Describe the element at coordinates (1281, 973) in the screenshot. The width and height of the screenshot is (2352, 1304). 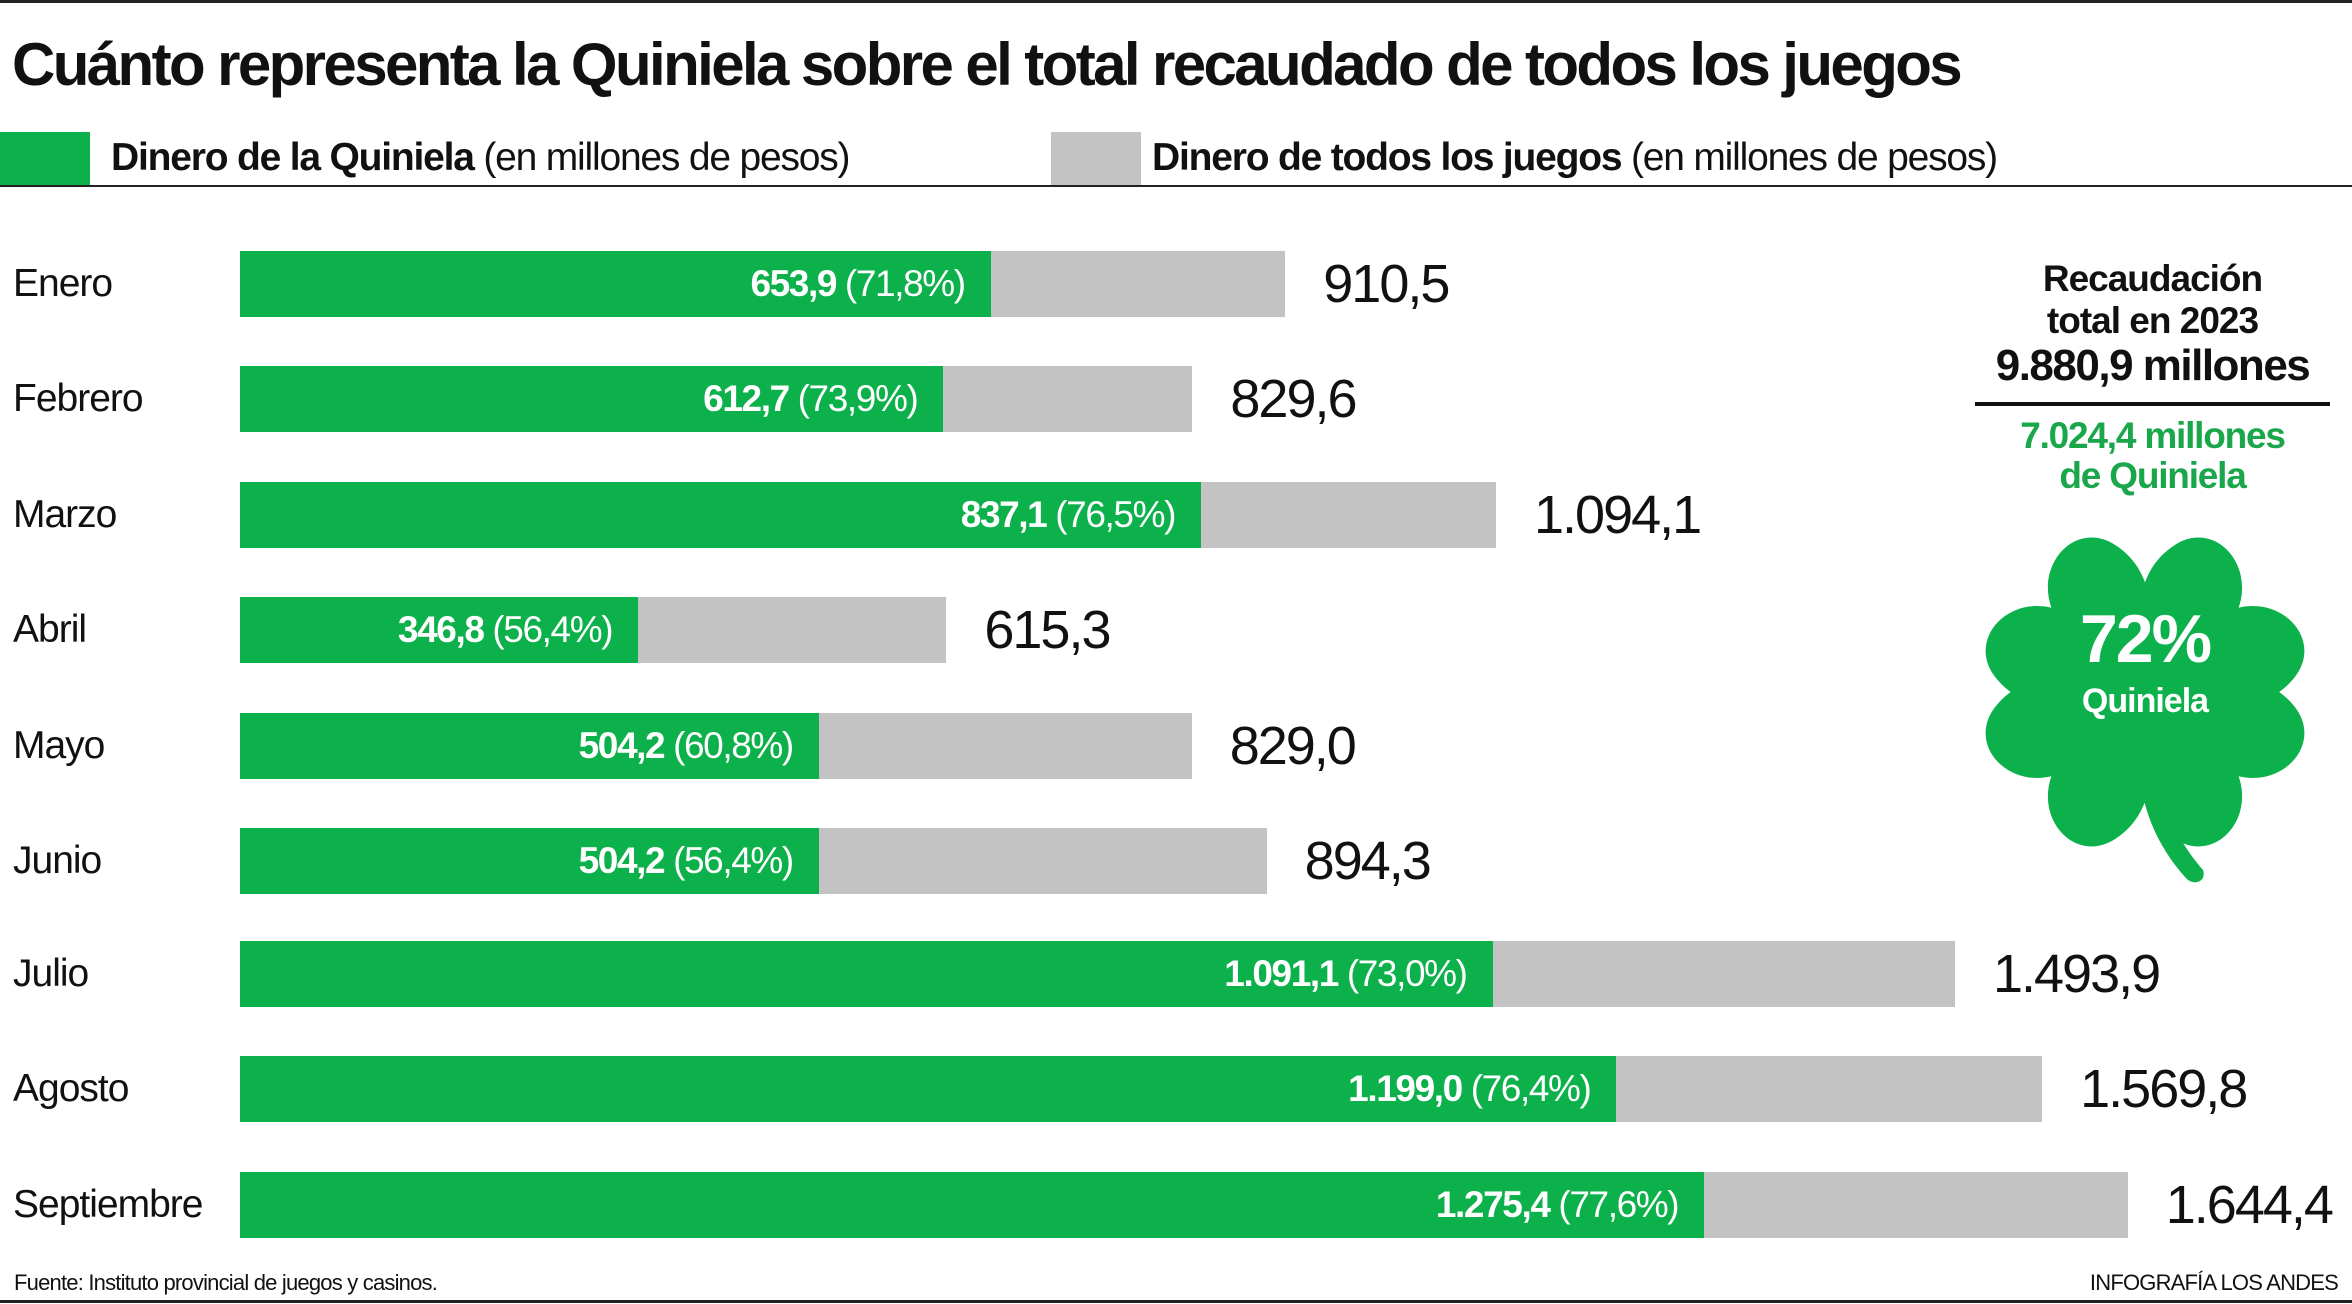
I see `quiniela-value: 1.091,1` at that location.